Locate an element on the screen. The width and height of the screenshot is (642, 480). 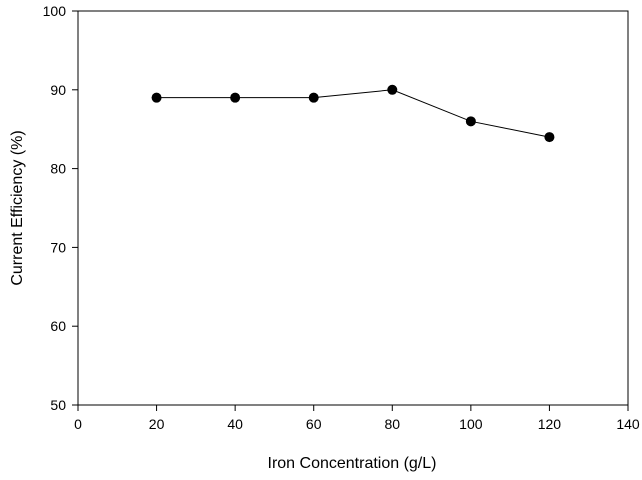
series is located at coordinates (353, 113).